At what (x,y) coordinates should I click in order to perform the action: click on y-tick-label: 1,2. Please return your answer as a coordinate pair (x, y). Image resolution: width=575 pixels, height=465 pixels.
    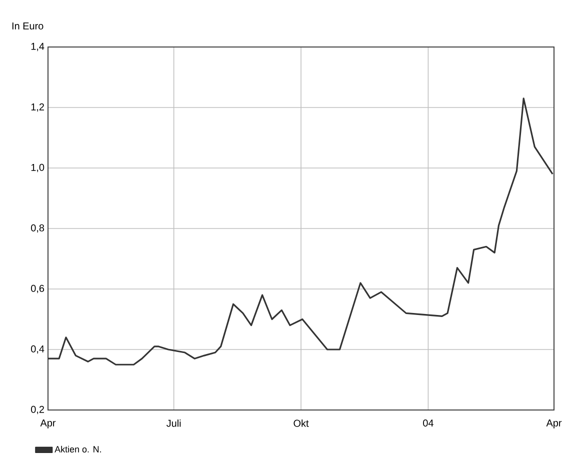
    Looking at the image, I should click on (37, 107).